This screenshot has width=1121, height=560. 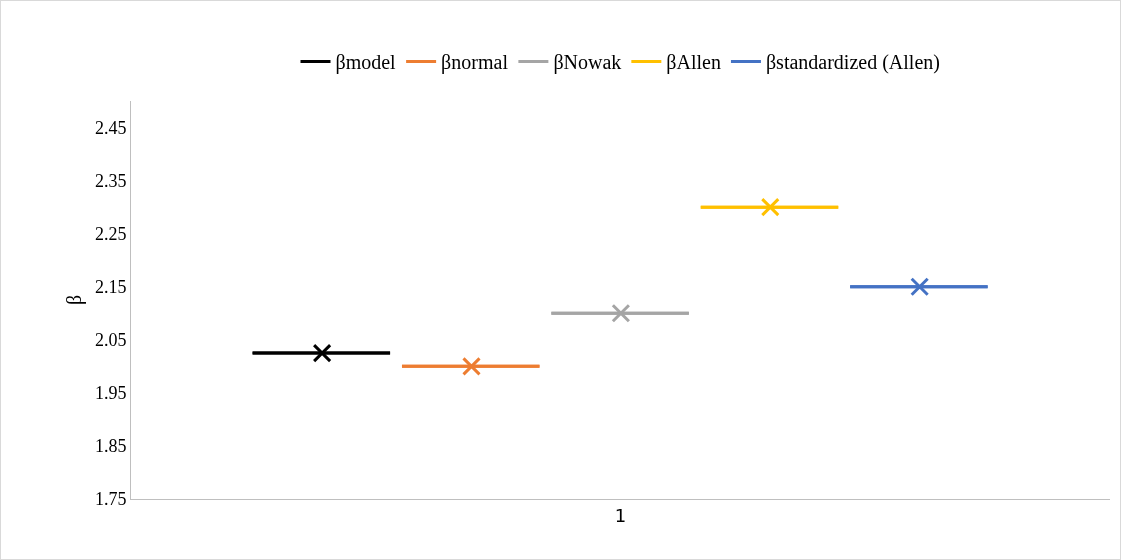 I want to click on y-axis-title: β, so click(x=74, y=300).